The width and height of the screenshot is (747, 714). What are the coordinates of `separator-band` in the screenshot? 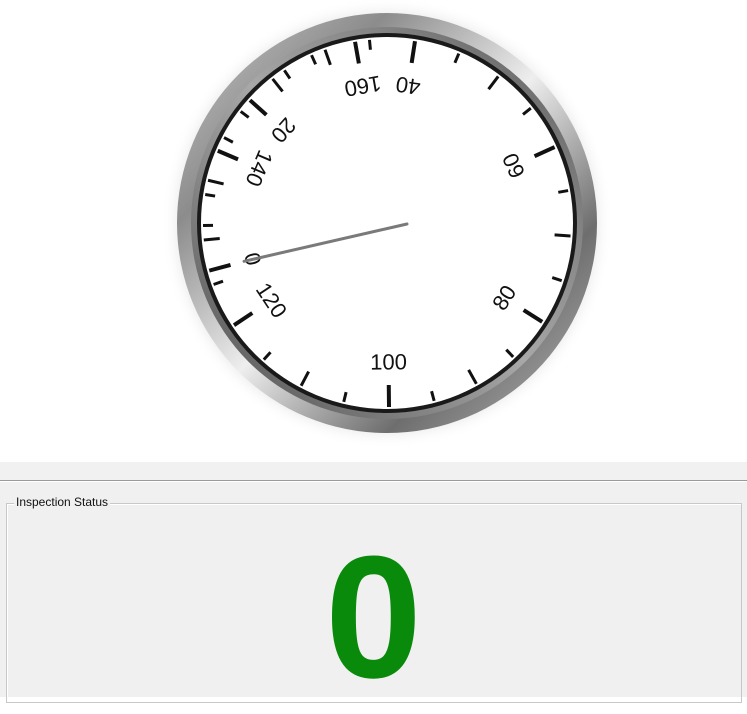 It's located at (373, 471).